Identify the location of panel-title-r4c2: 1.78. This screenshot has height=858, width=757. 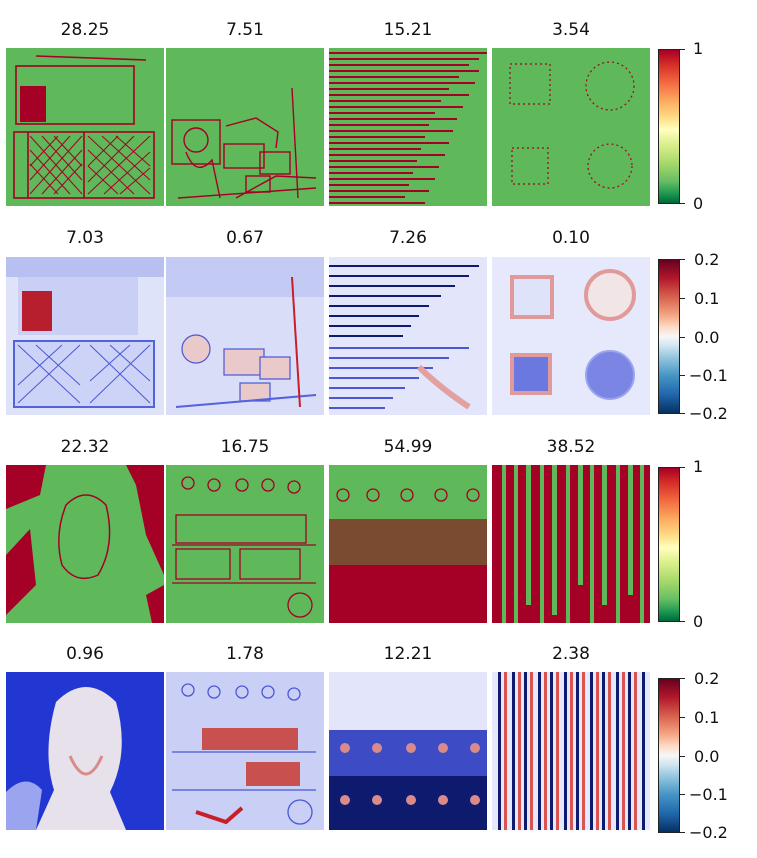
(245, 654).